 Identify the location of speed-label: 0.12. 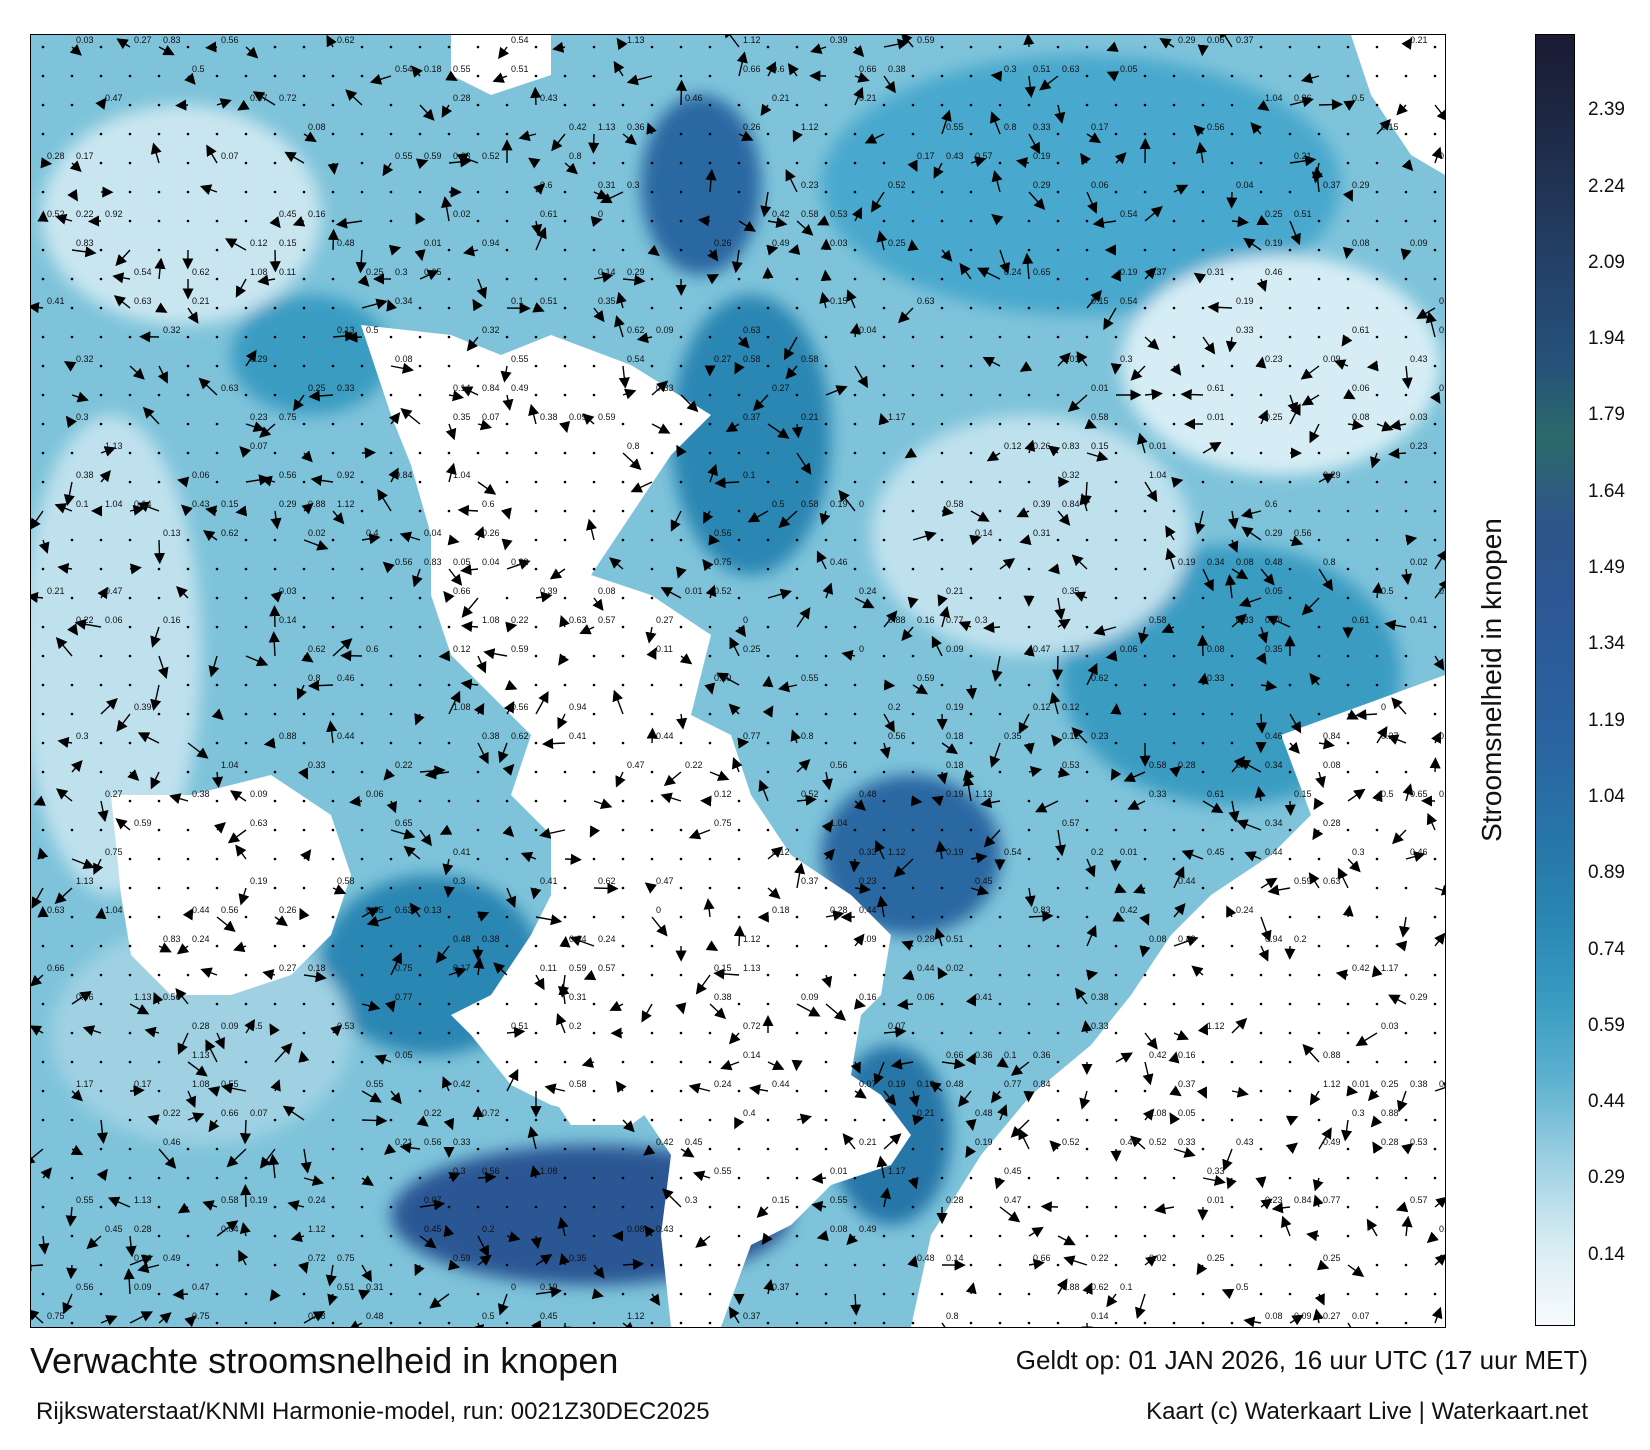
(462, 649).